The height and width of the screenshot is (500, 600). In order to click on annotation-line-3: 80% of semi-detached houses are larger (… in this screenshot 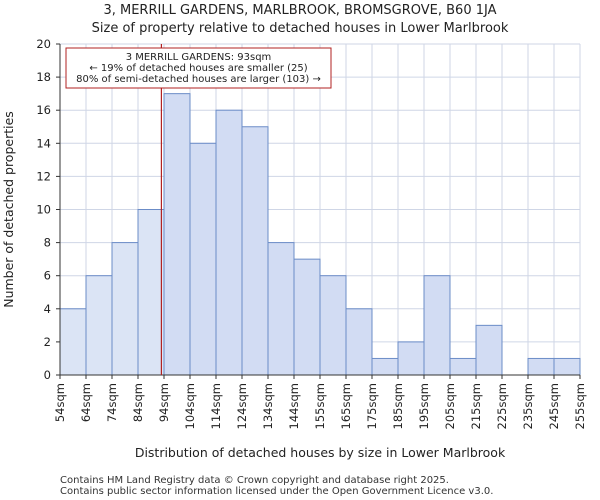, I will do `click(198, 79)`.